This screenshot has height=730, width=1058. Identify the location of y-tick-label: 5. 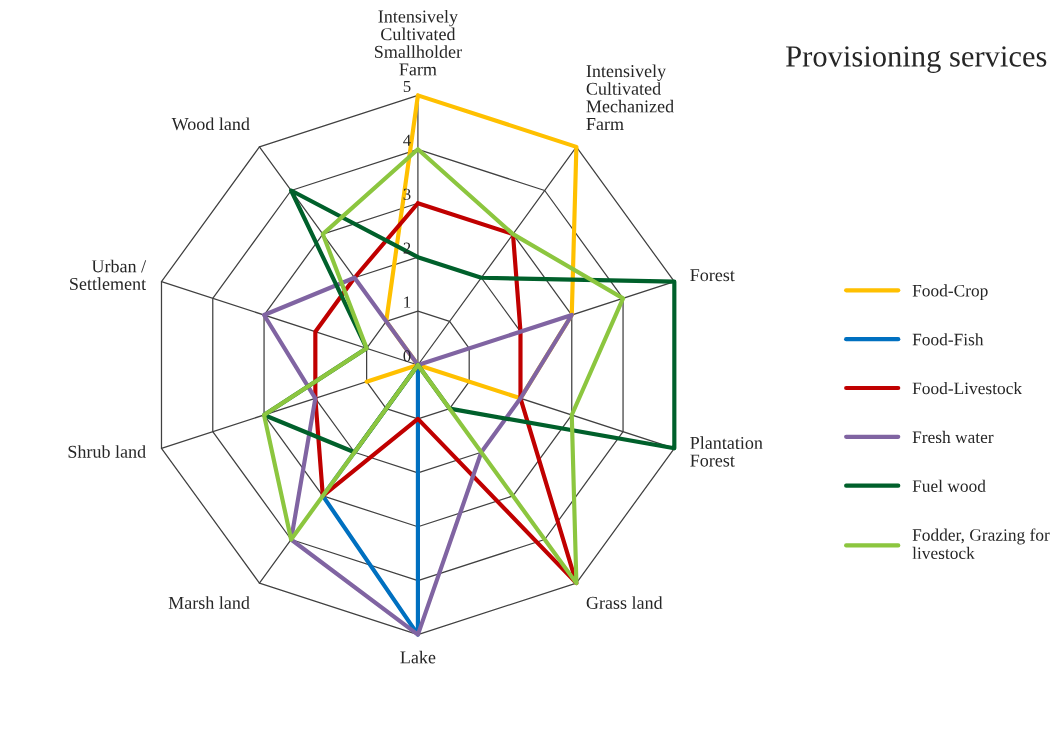
(407, 86).